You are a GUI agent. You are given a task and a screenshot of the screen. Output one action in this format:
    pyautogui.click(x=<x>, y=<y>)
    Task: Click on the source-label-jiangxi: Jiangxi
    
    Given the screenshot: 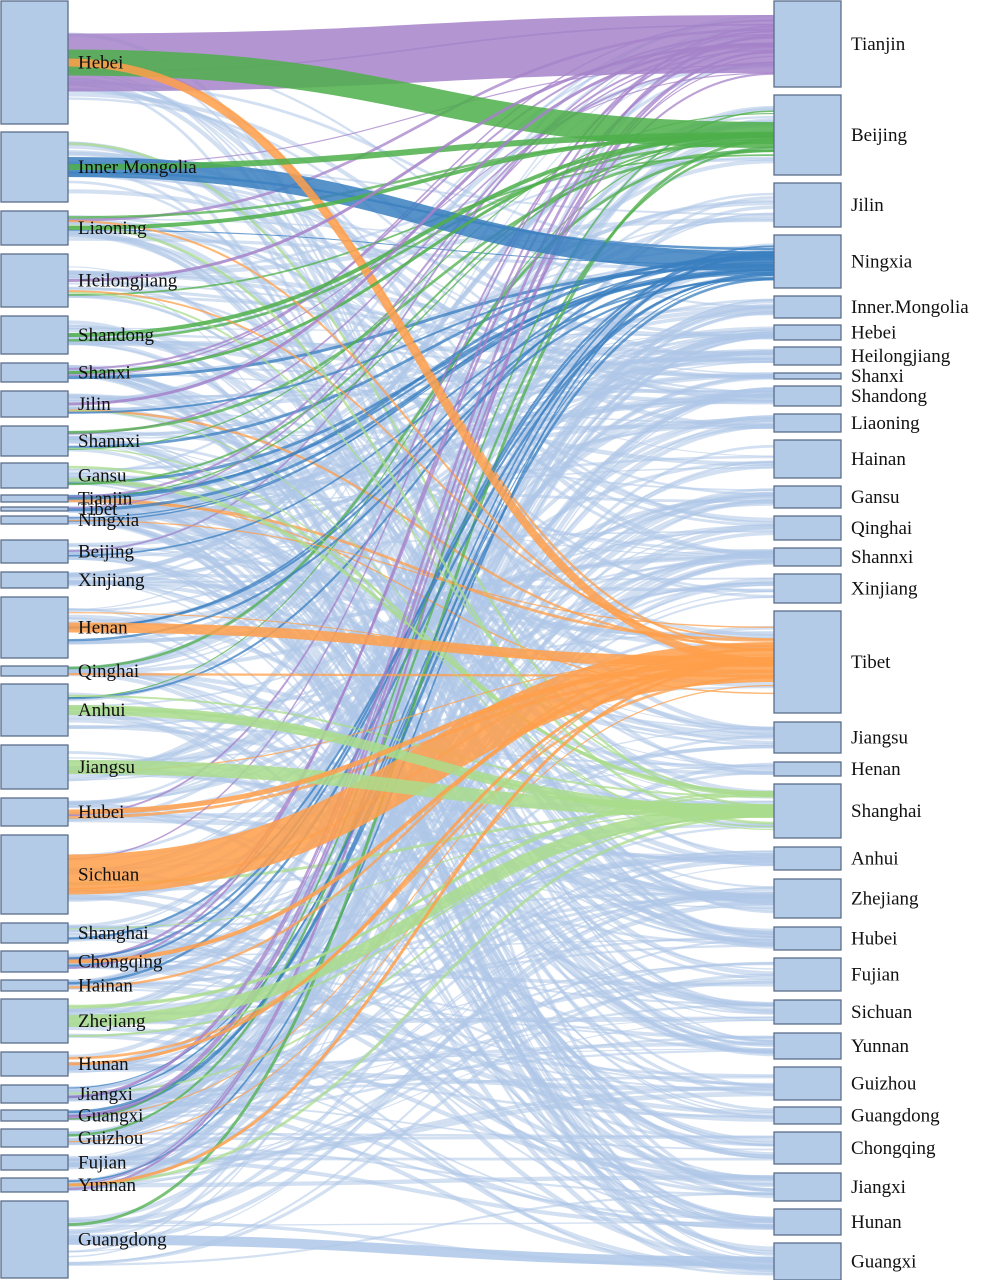 What is the action you would take?
    pyautogui.click(x=105, y=1094)
    